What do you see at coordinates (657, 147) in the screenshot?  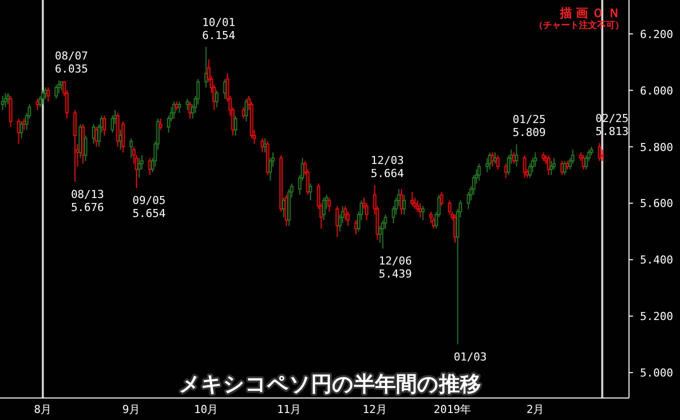 I see `y-tick-label: 5.800` at bounding box center [657, 147].